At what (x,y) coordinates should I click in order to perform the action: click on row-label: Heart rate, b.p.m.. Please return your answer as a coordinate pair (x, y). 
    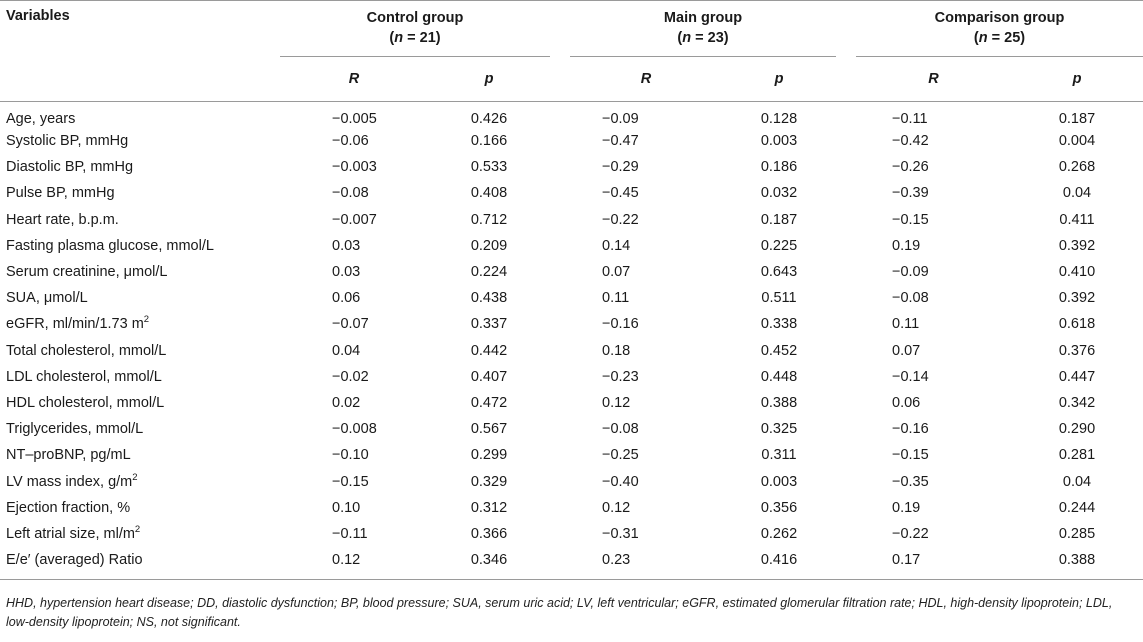
    Looking at the image, I should click on (62, 219).